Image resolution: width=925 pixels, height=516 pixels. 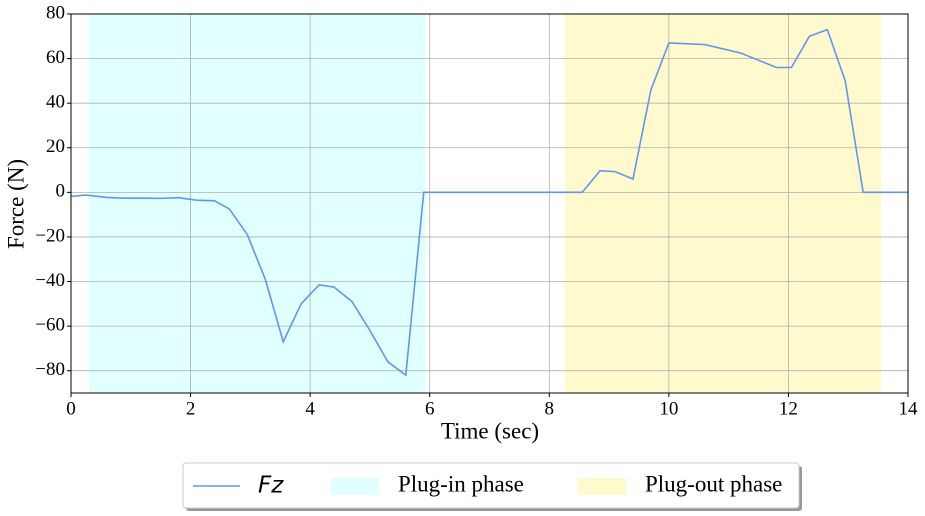 What do you see at coordinates (909, 408) in the screenshot?
I see `x-tick-label: 14` at bounding box center [909, 408].